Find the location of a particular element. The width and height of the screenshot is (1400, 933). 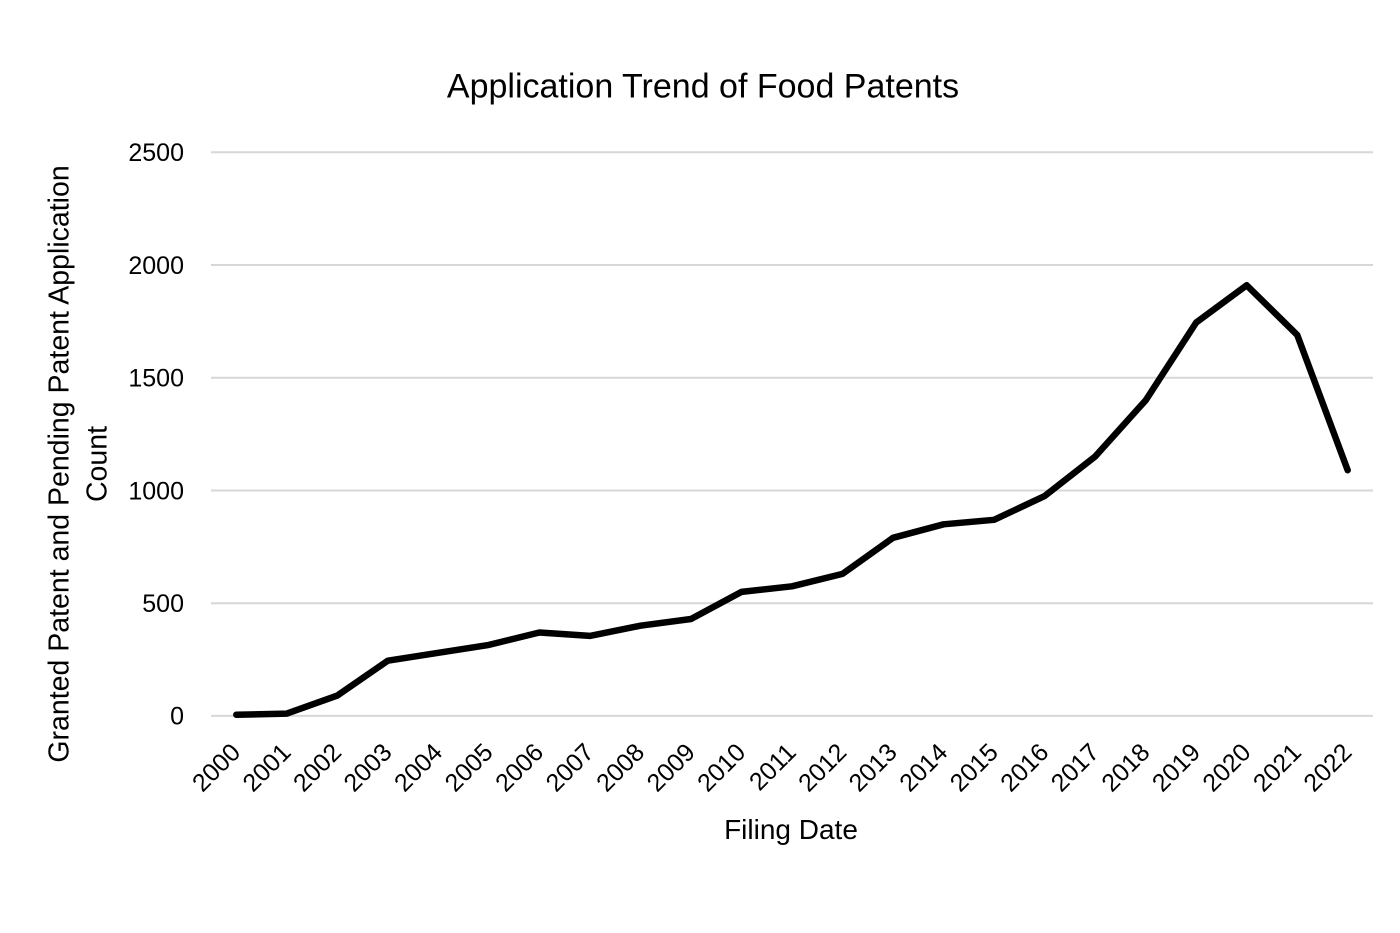

svg-text: 0 is located at coordinates (177, 717).